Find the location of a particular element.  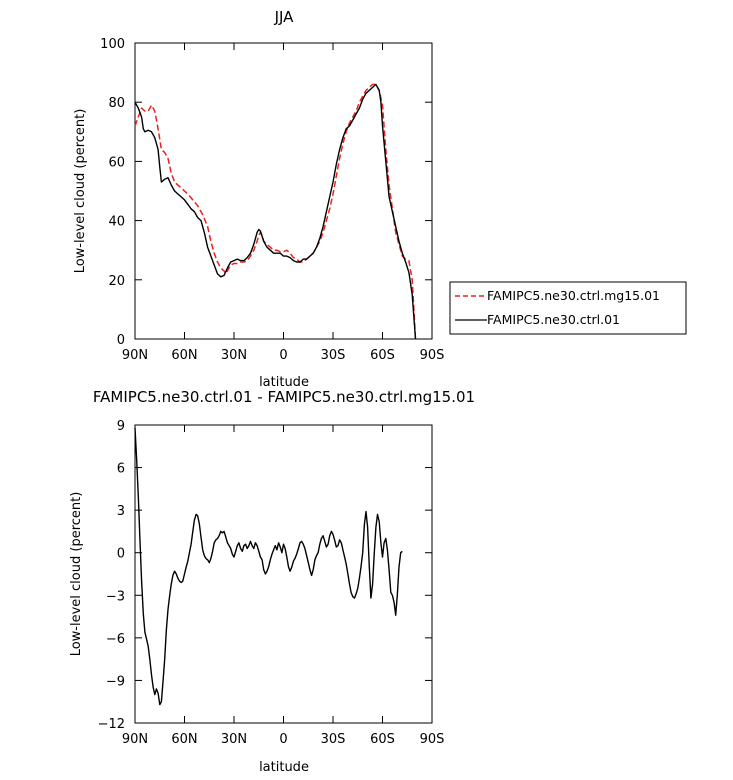

bottom-x-axis-label: latitude is located at coordinates (284, 767).